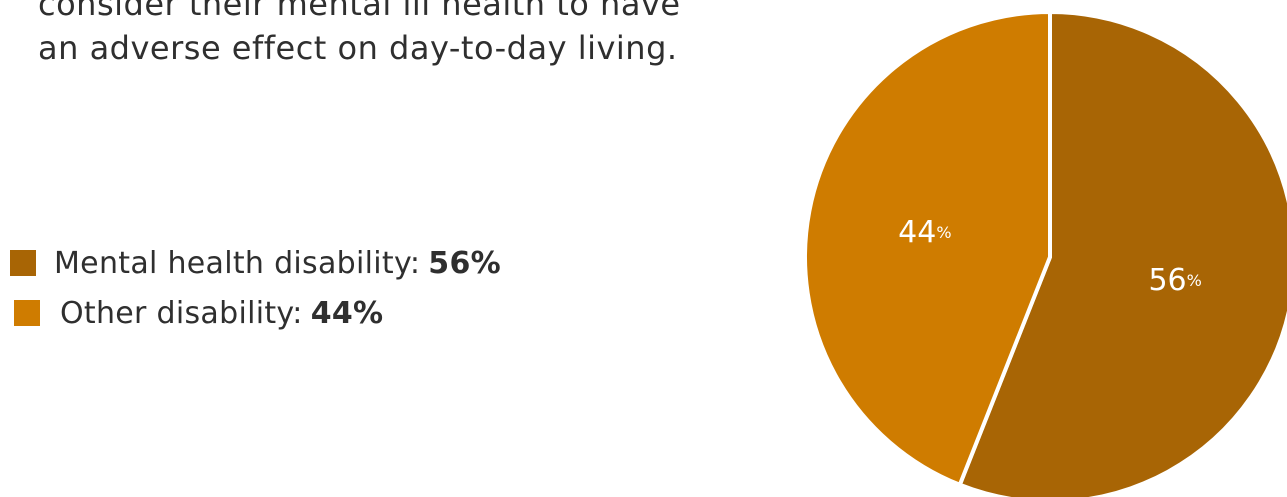  I want to click on legend-label-mental-health: Mental health disability:, so click(237, 263).